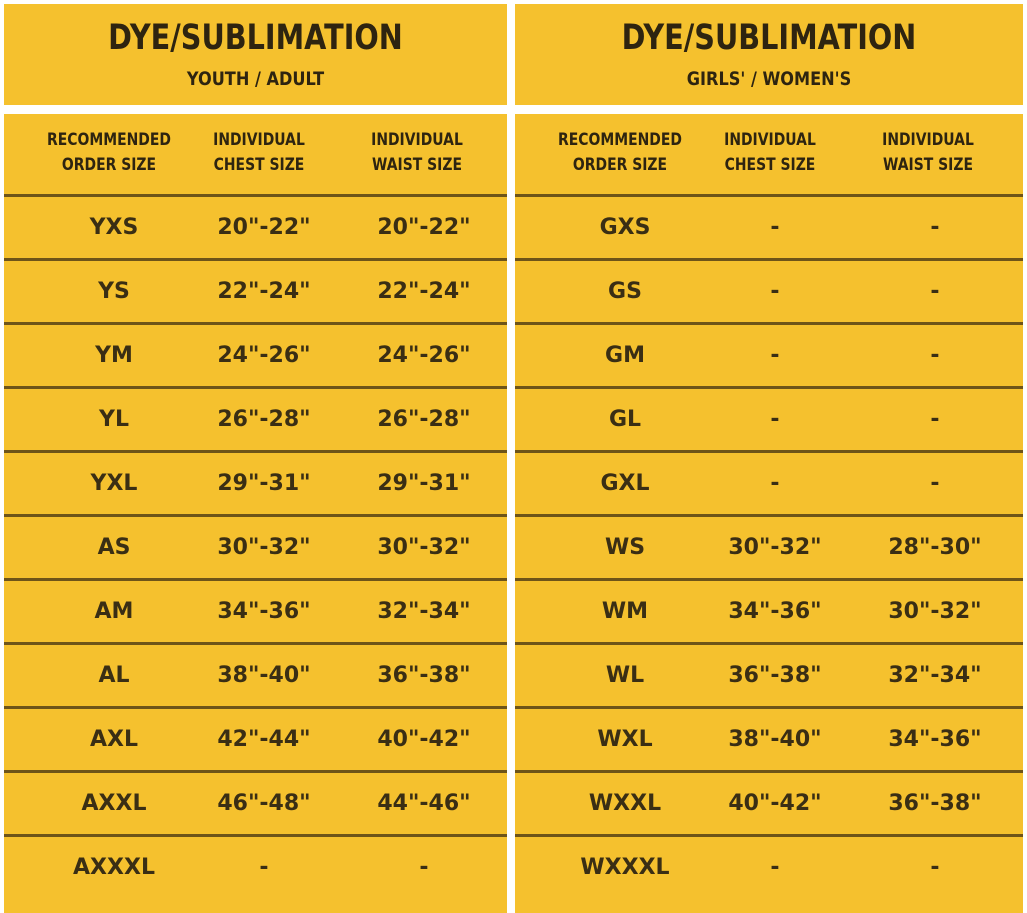 Image resolution: width=1027 pixels, height=913 pixels. I want to click on waist-size-cell: 29"-31", so click(424, 483).